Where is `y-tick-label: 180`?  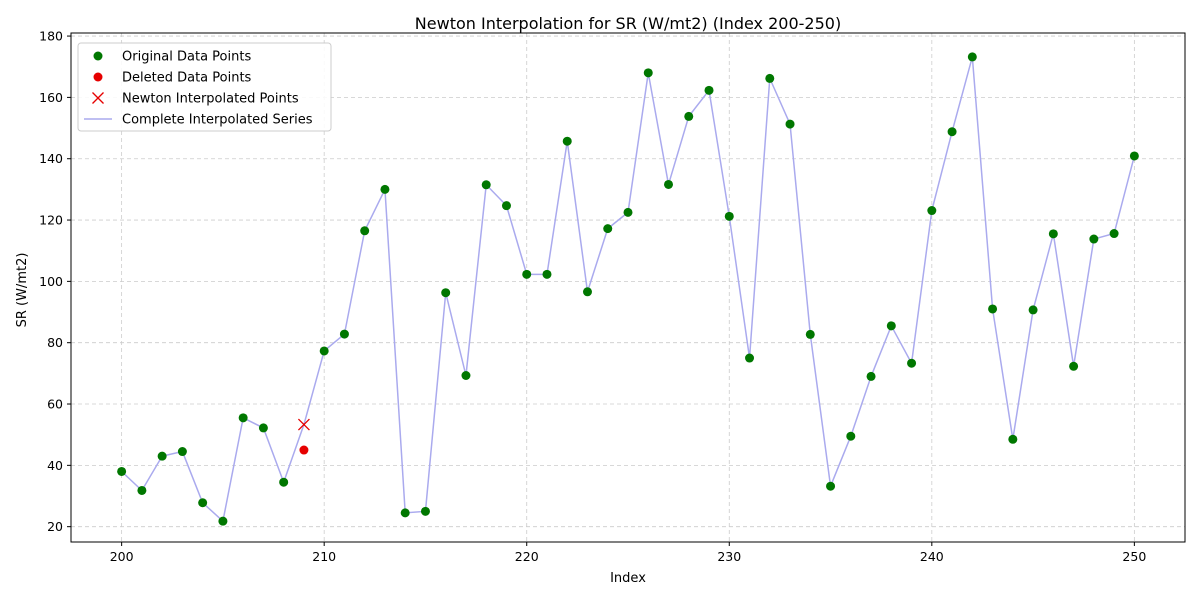 y-tick-label: 180 is located at coordinates (51, 36).